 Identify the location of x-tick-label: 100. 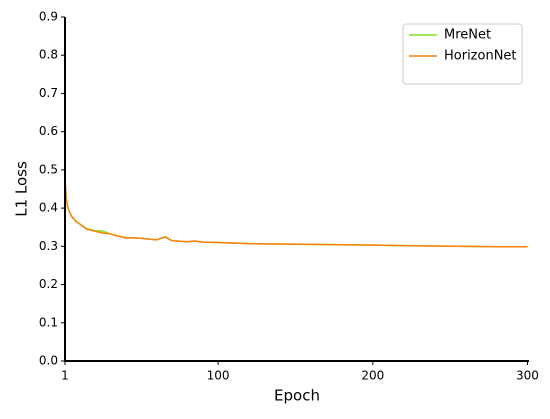
(218, 376).